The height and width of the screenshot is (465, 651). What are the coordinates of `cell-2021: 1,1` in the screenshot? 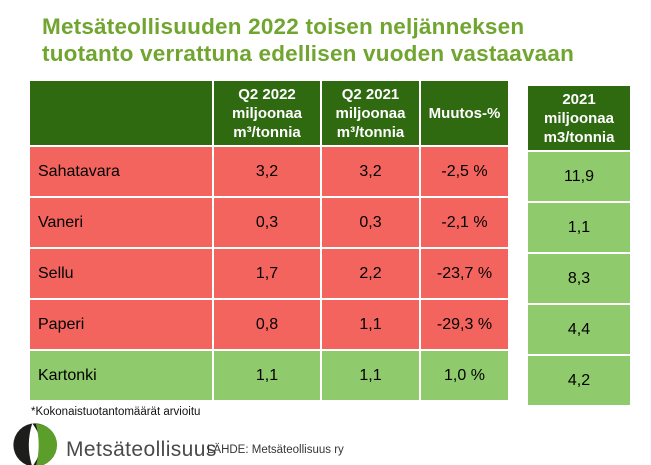 It's located at (579, 227).